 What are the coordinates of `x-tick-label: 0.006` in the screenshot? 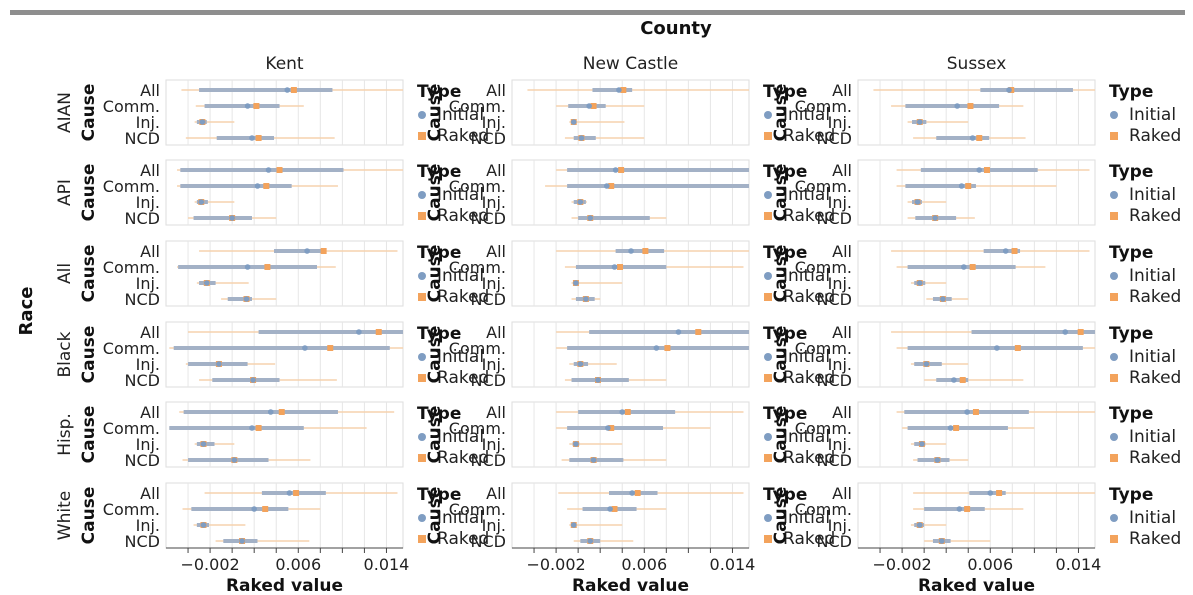 It's located at (298, 564).